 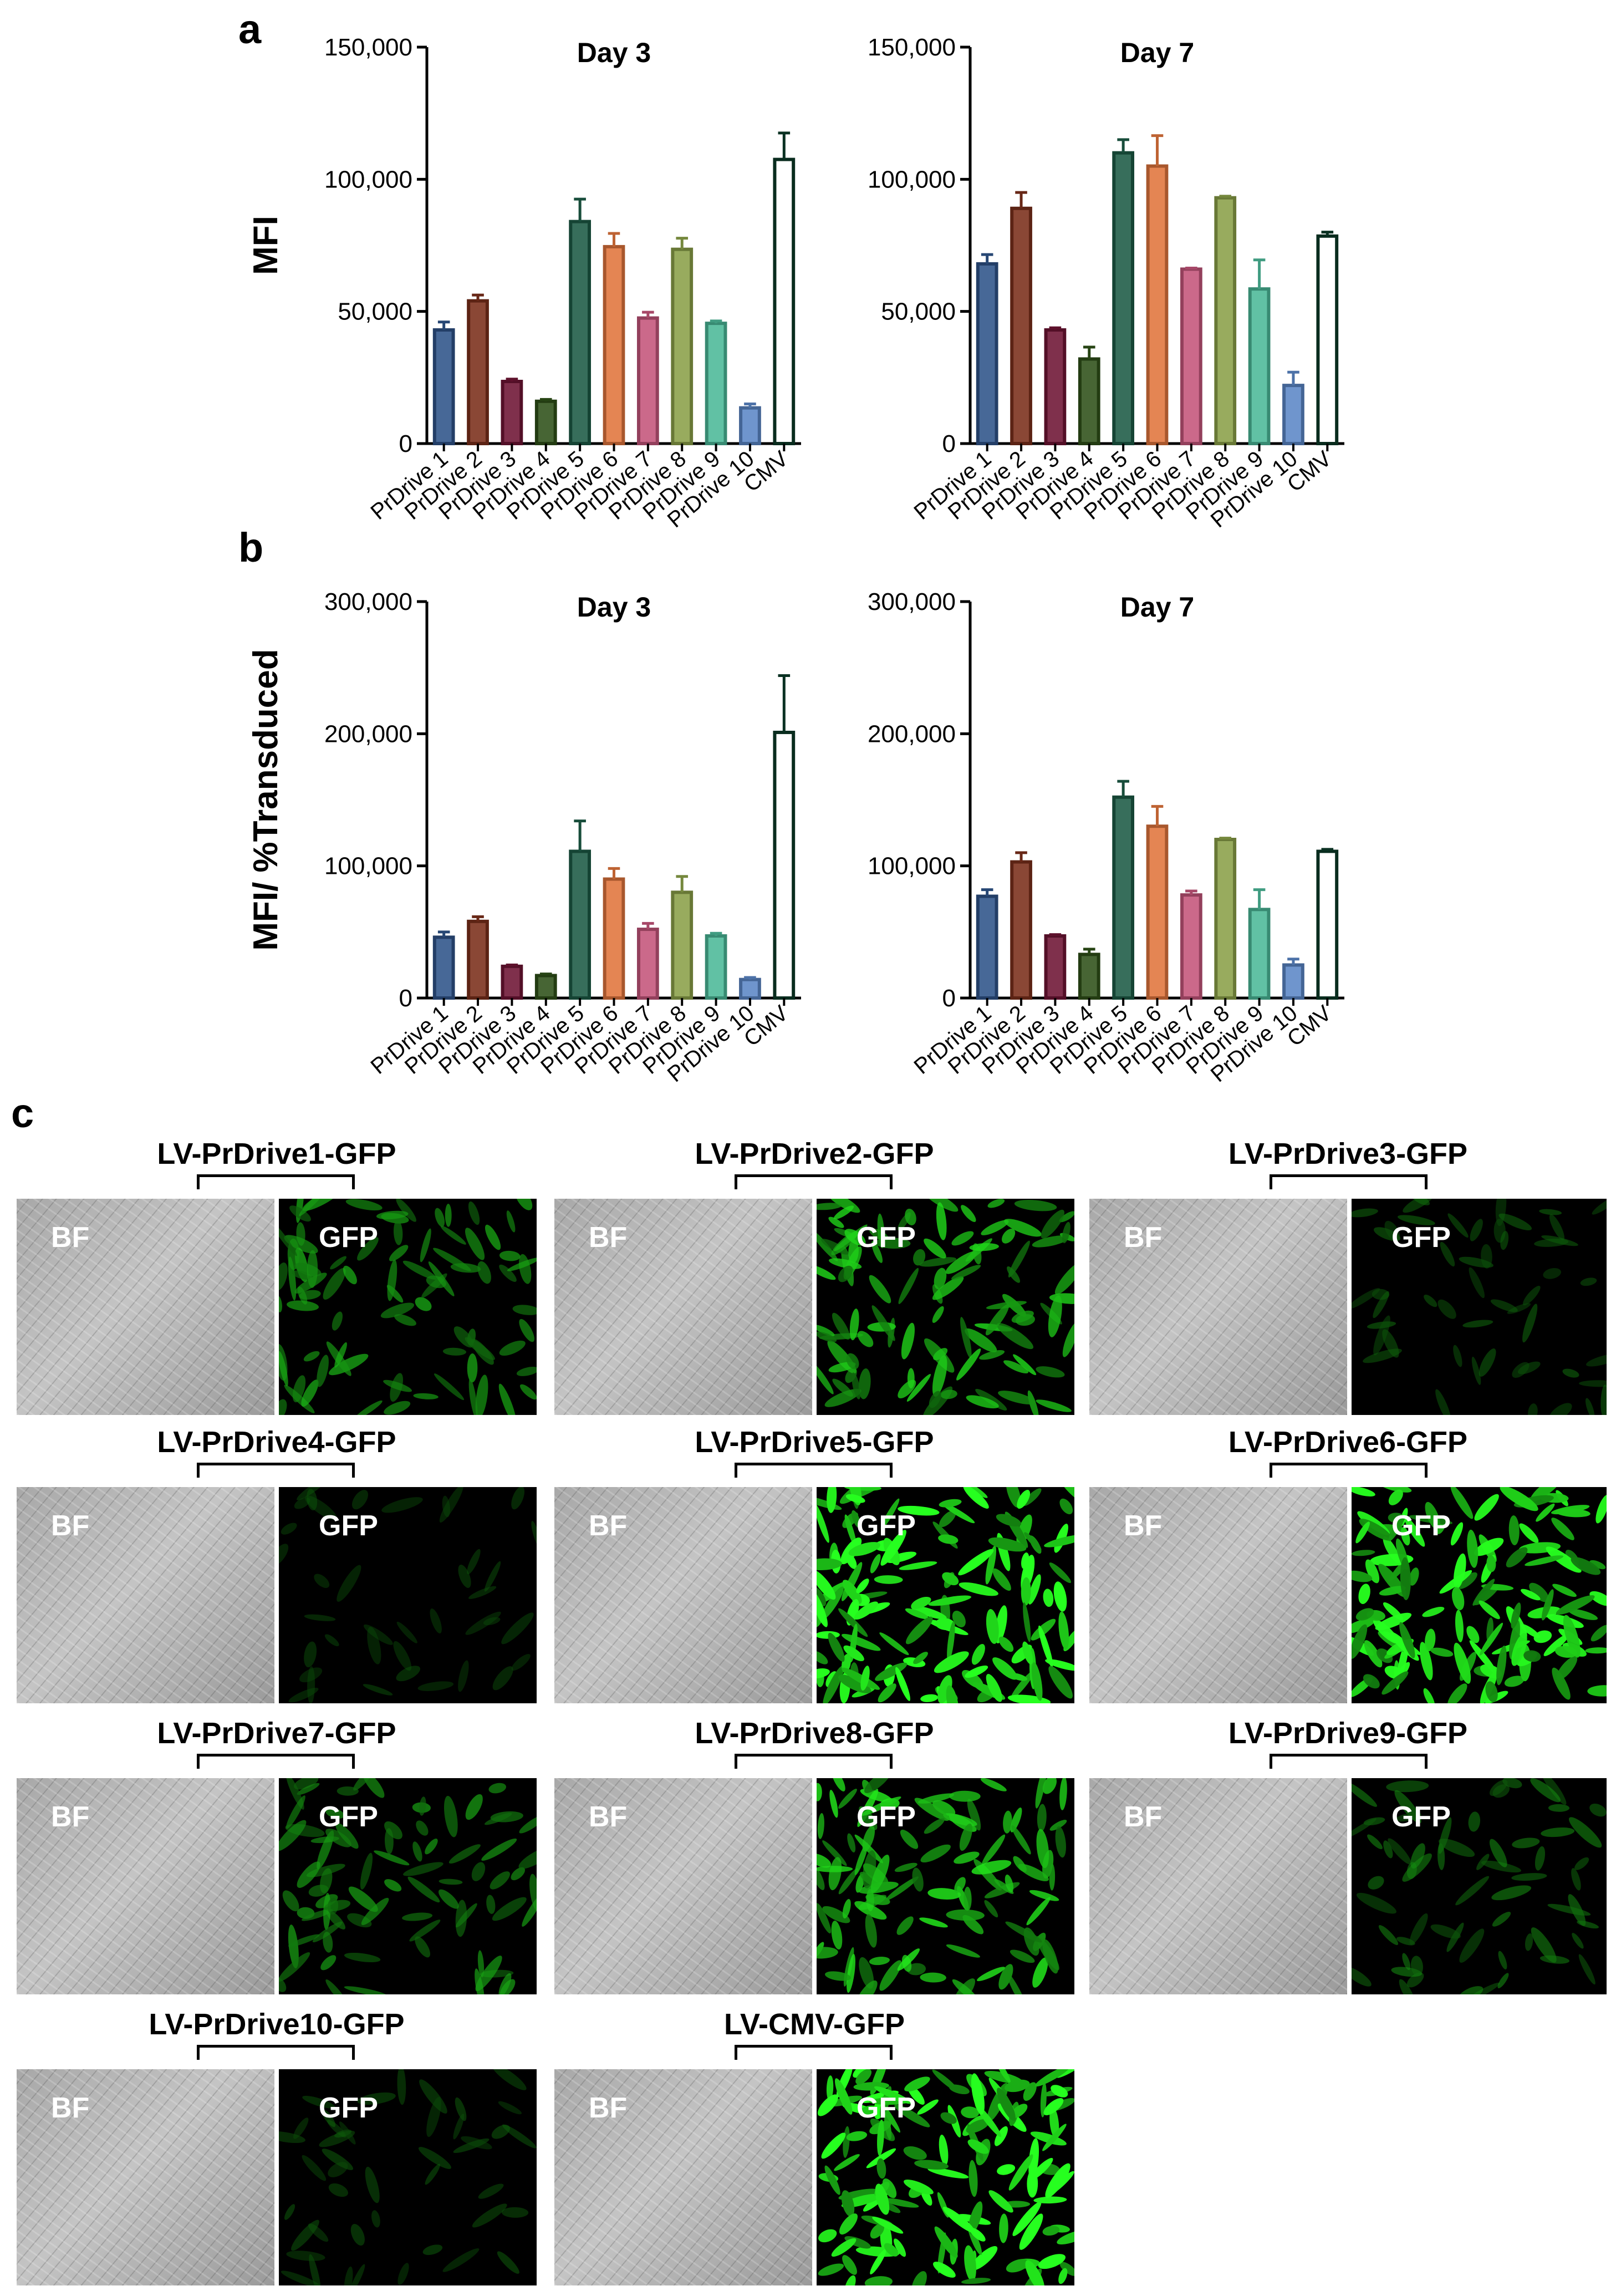 I want to click on y-tick-label: 200,000, so click(x=912, y=734).